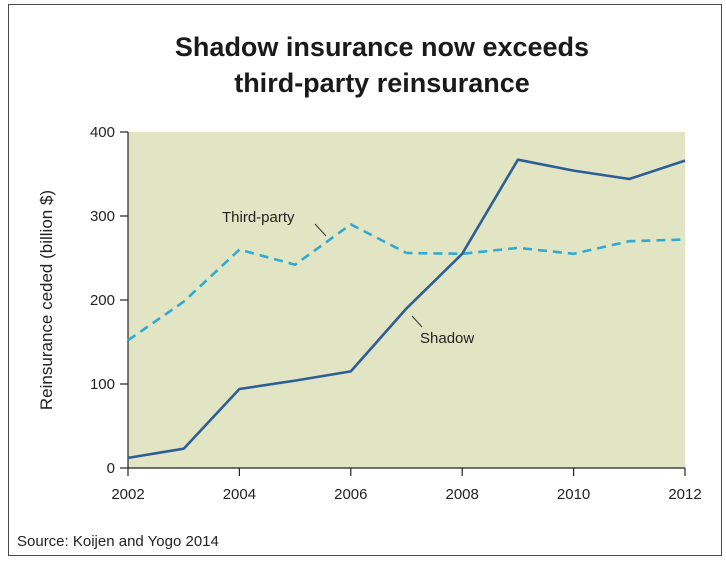 This screenshot has width=726, height=562. What do you see at coordinates (447, 338) in the screenshot?
I see `shadow-label: Shadow` at bounding box center [447, 338].